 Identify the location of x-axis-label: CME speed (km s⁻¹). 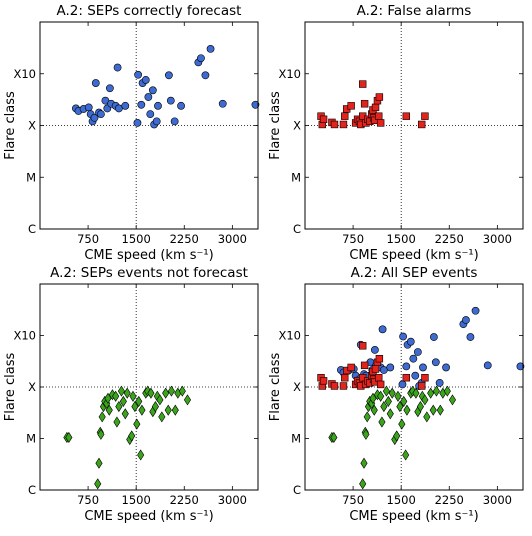
(148, 255).